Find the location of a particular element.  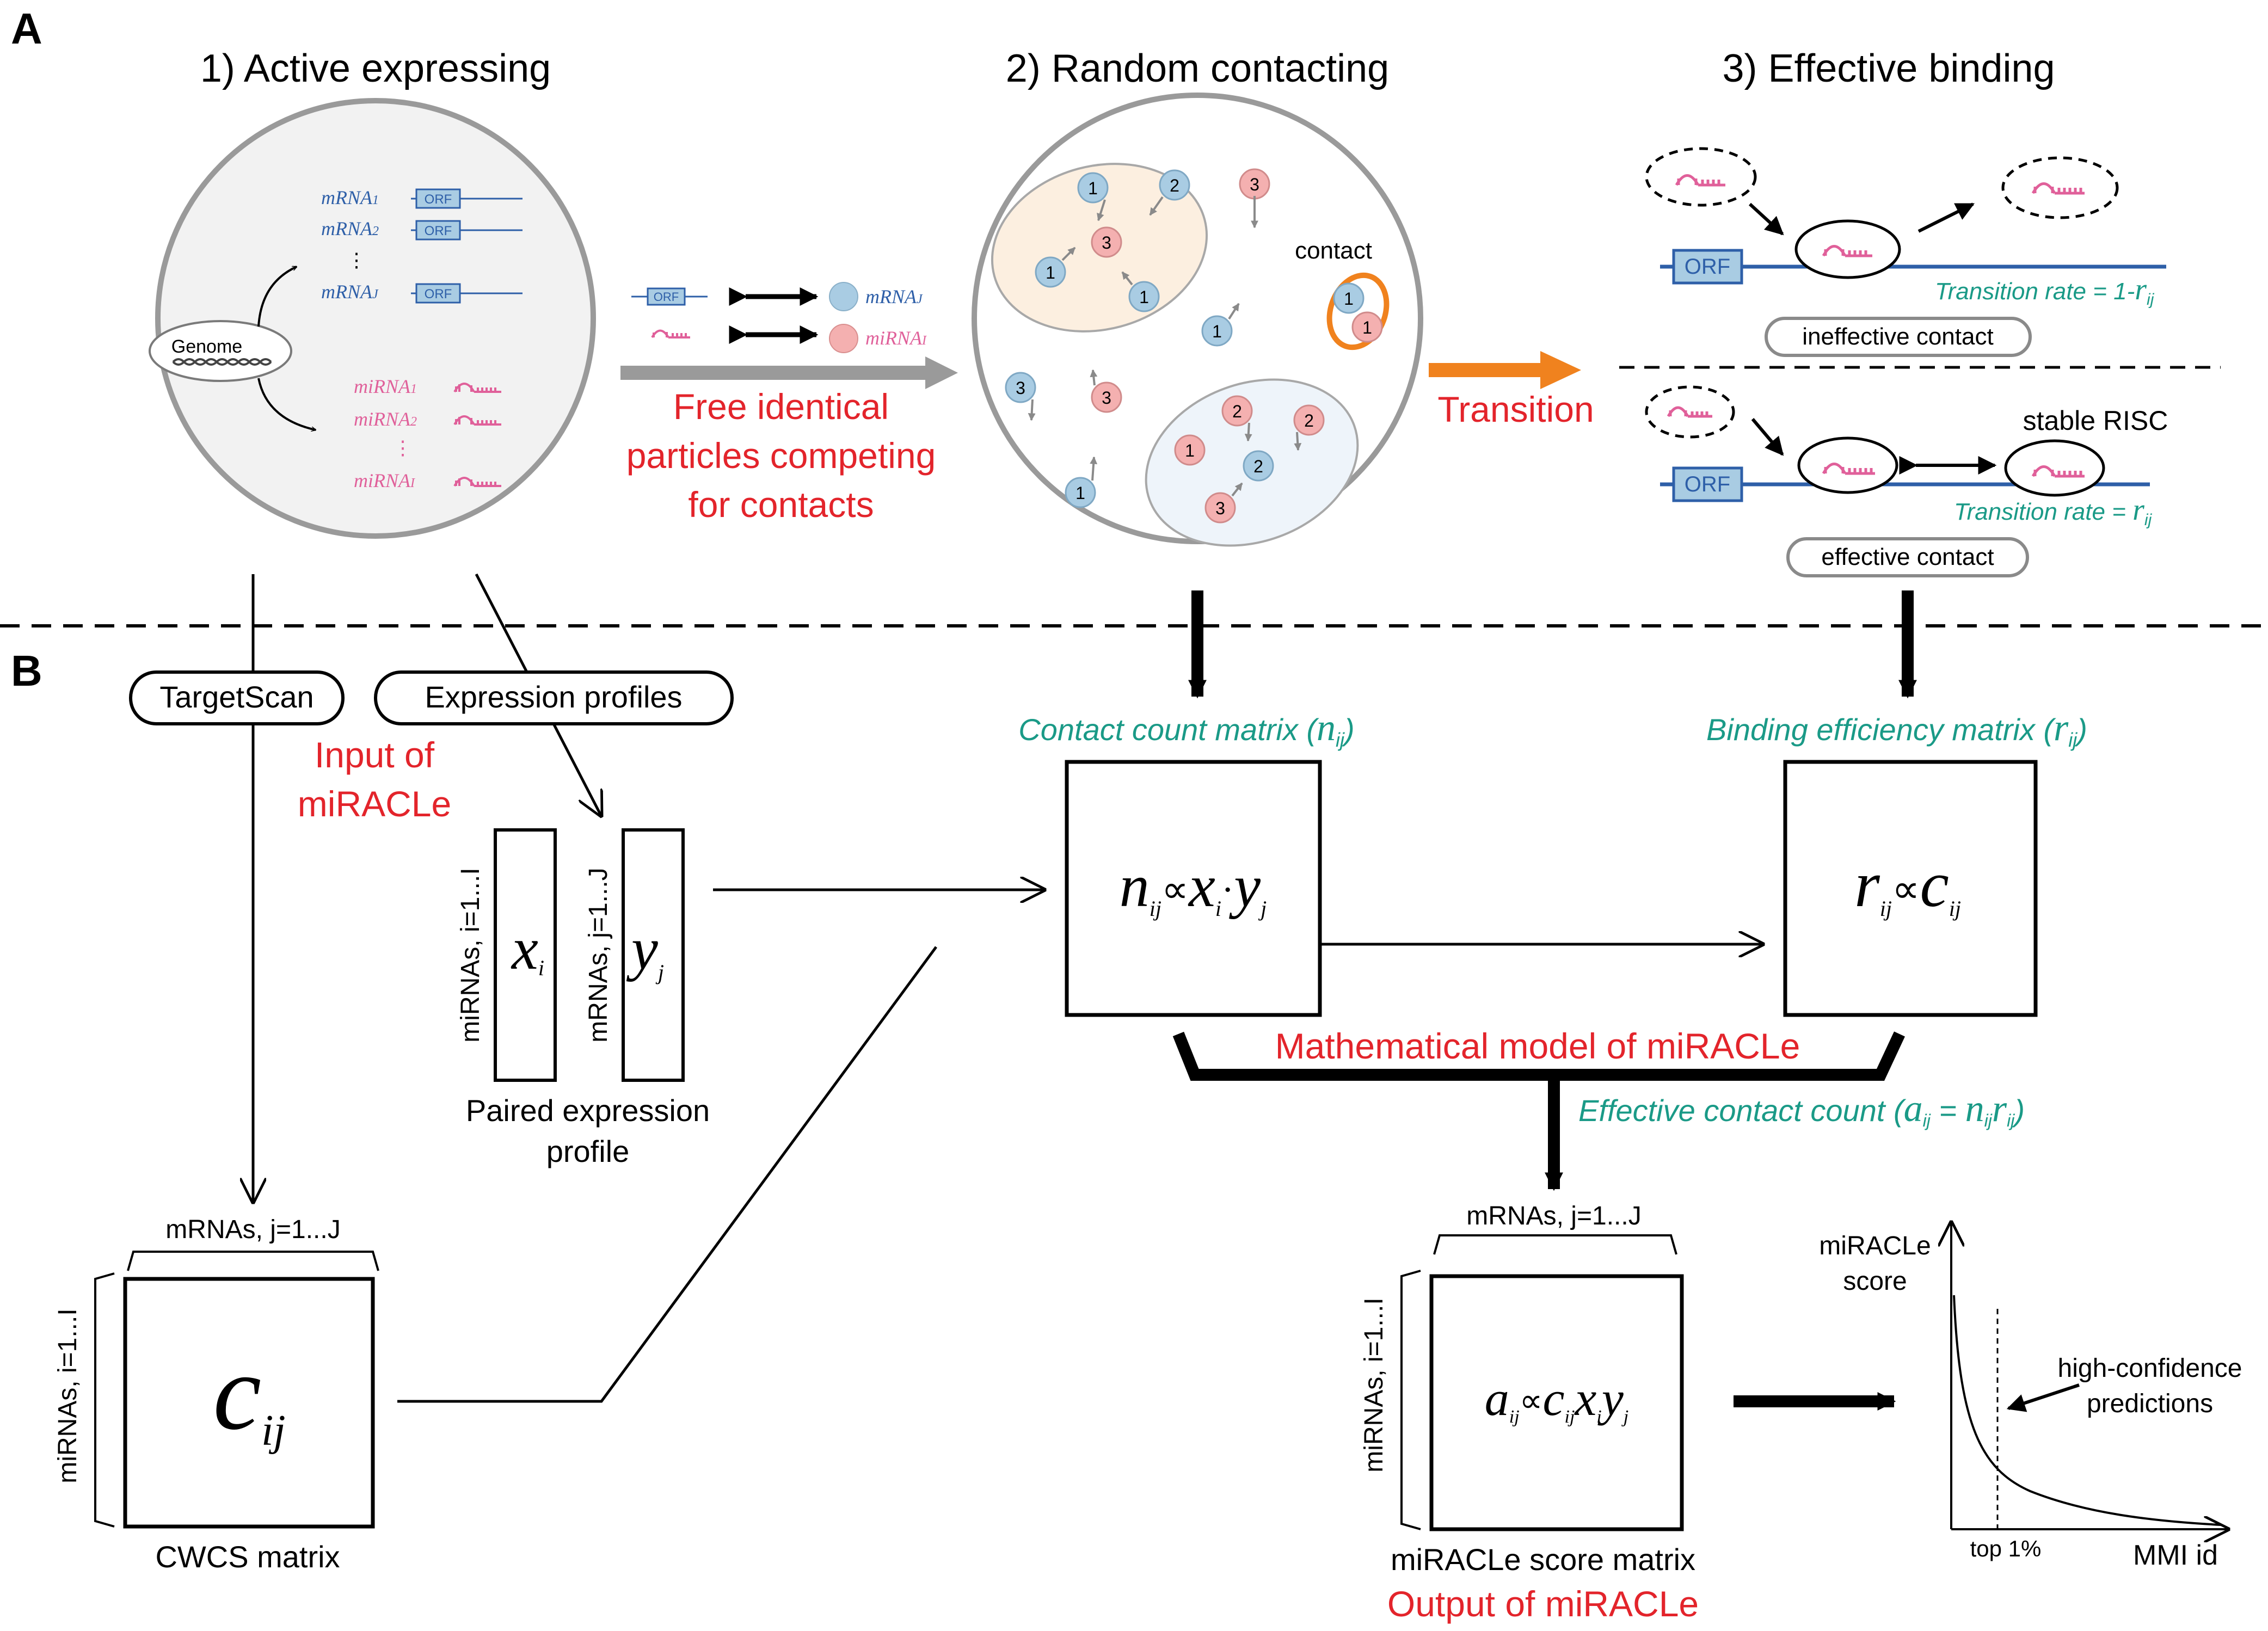

stage-2-title: 2) Random contacting is located at coordinates (1197, 68).